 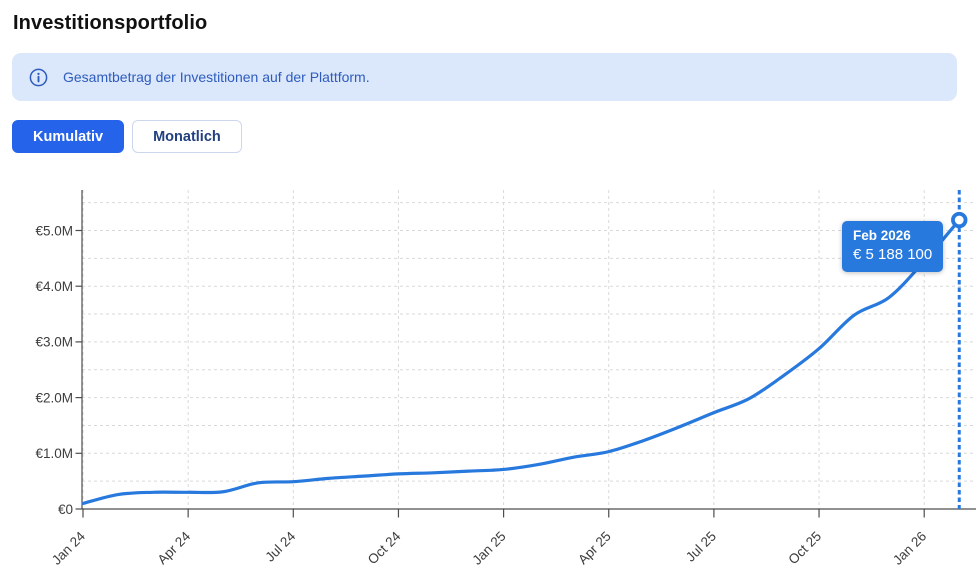 What do you see at coordinates (54, 286) in the screenshot?
I see `svg-text: €4.0M` at bounding box center [54, 286].